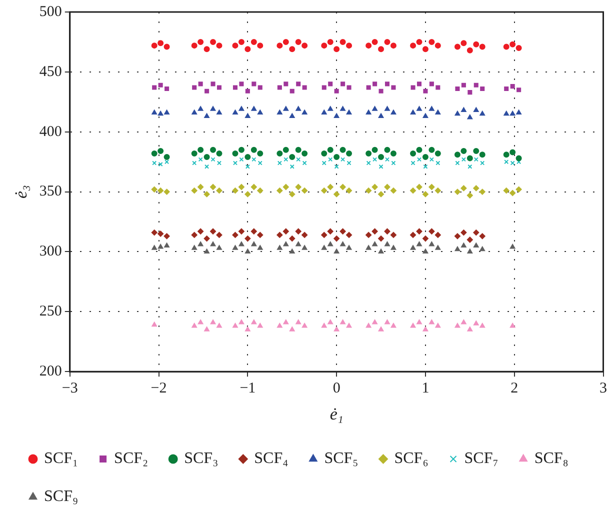 The height and width of the screenshot is (519, 610). Describe the element at coordinates (603, 388) in the screenshot. I see `x-tick-label: 3` at that location.